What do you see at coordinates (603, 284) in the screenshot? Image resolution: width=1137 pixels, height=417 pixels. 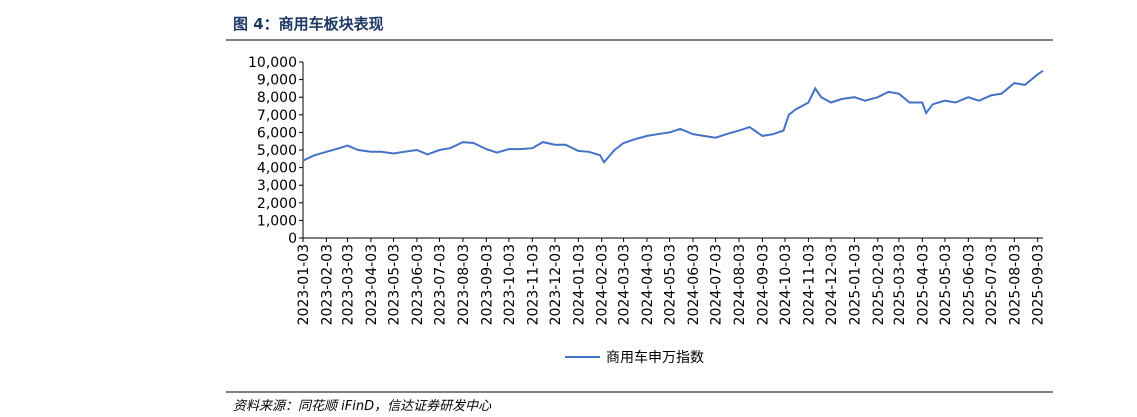 I see `x-tick-label: 2024-02-03` at bounding box center [603, 284].